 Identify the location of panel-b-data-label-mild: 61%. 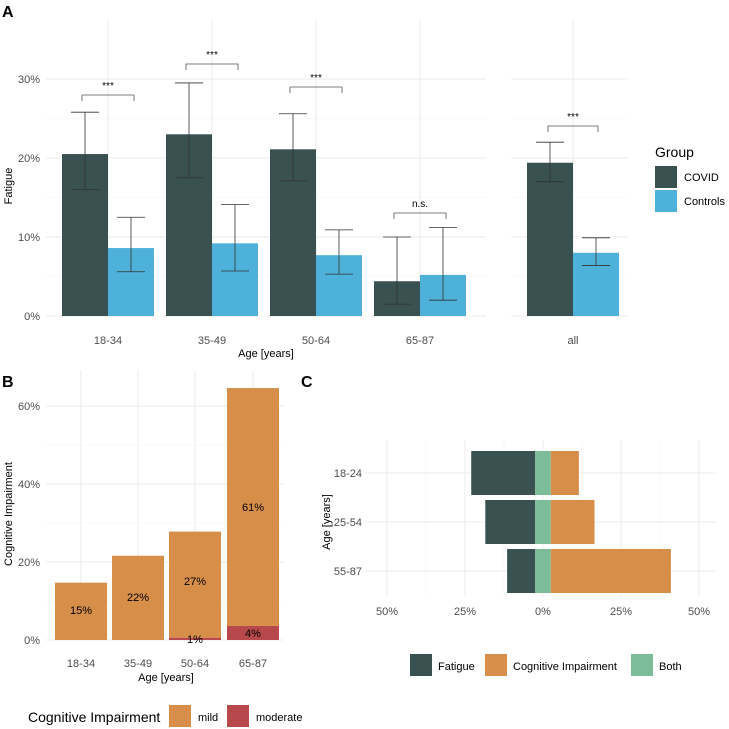
(253, 508).